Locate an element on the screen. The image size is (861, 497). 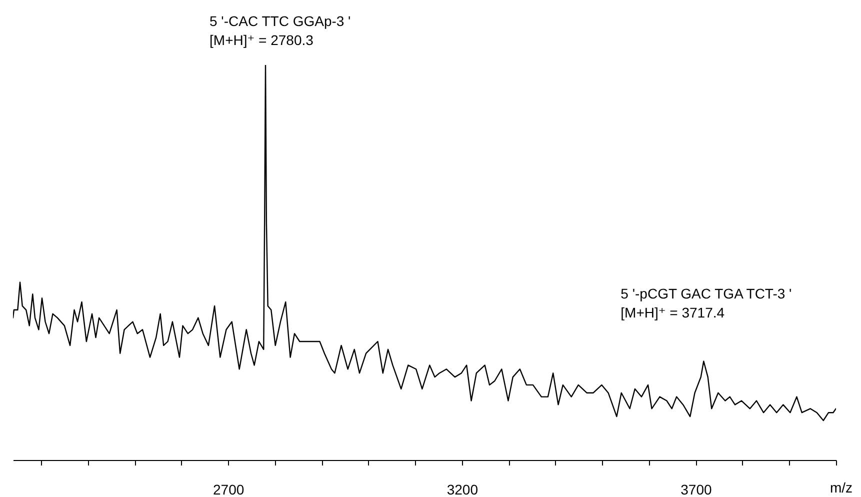
x-tick-label: 3700 is located at coordinates (696, 489).